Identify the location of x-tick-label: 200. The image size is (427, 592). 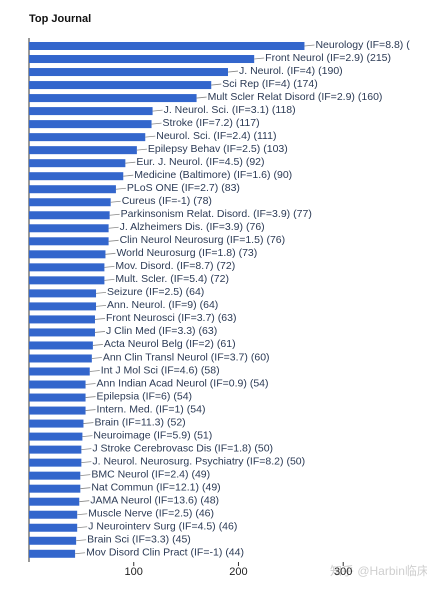
(238, 572).